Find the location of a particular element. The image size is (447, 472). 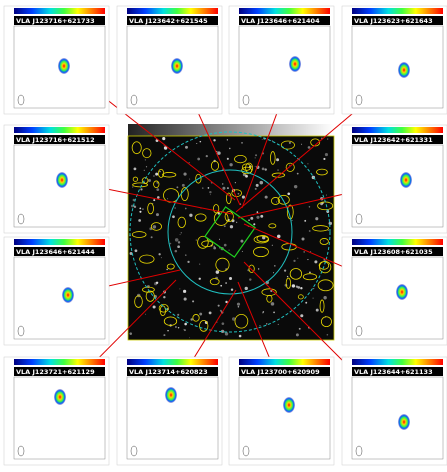

panel-label: VLA J123644+621133 is located at coordinates (393, 372).